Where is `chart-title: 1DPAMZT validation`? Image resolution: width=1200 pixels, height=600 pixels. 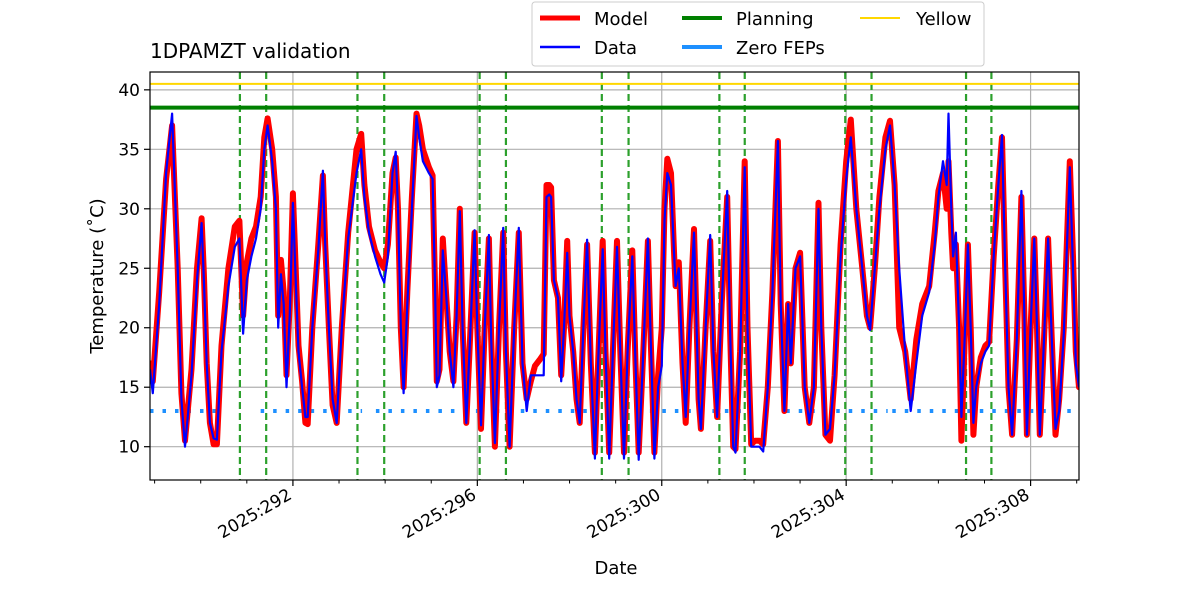 chart-title: 1DPAMZT validation is located at coordinates (250, 51).